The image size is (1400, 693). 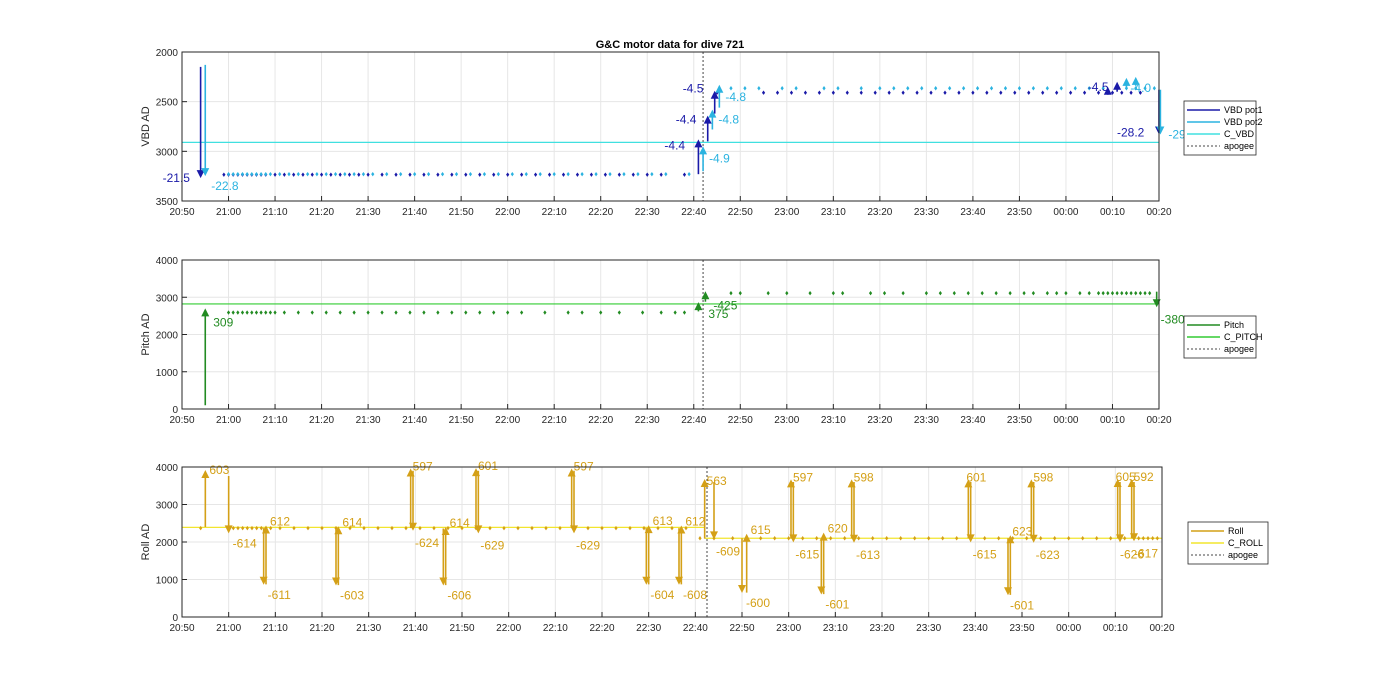 What do you see at coordinates (786, 420) in the screenshot?
I see `pitch-xtick-label: 23:00` at bounding box center [786, 420].